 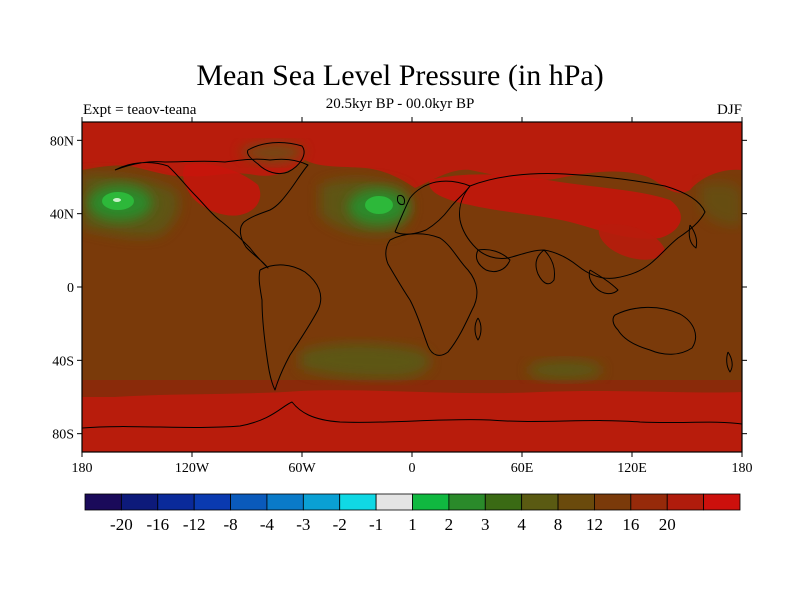 I want to click on map-title: Mean Sea Level Pressure (in hPa), so click(x=400, y=75).